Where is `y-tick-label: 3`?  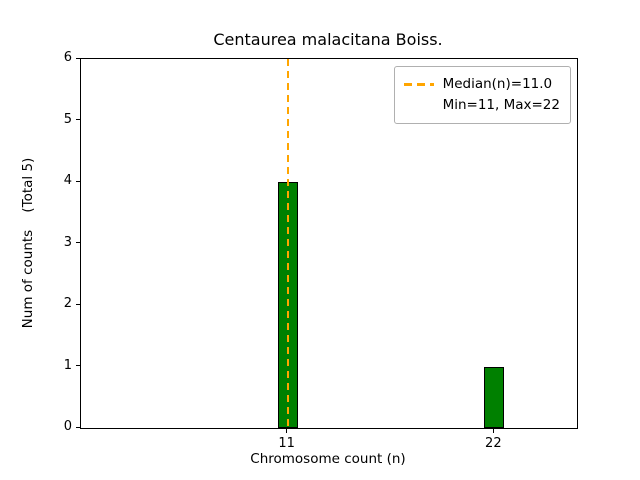
y-tick-label: 3 is located at coordinates (67, 242).